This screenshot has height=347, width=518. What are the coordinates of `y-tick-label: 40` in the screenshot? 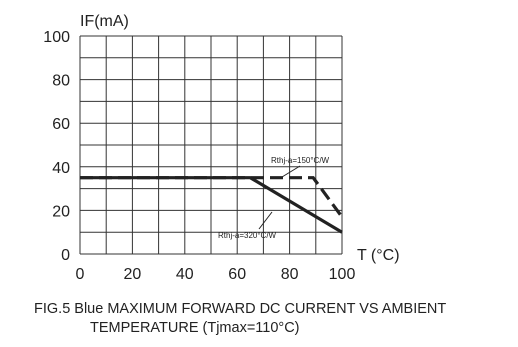 It's located at (61, 168).